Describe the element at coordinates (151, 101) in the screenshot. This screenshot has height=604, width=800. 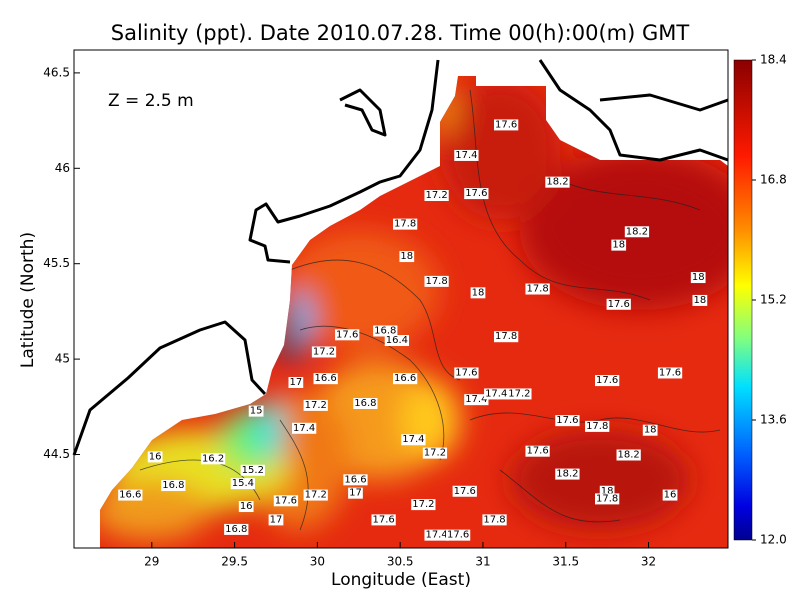
I see `depth-annotation: Z = 2.5 m` at that location.